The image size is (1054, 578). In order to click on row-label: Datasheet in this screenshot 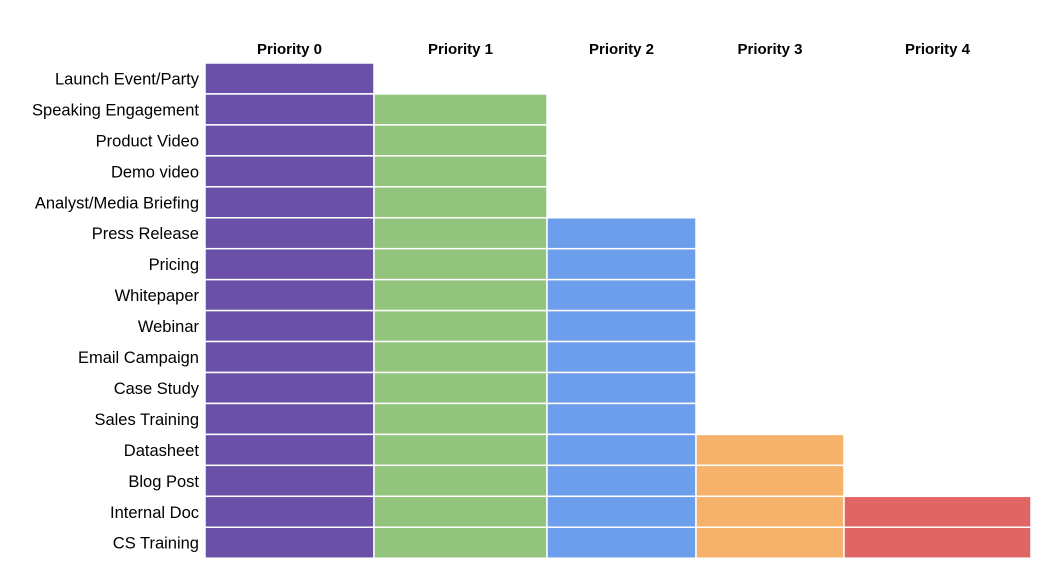, I will do `click(162, 451)`.